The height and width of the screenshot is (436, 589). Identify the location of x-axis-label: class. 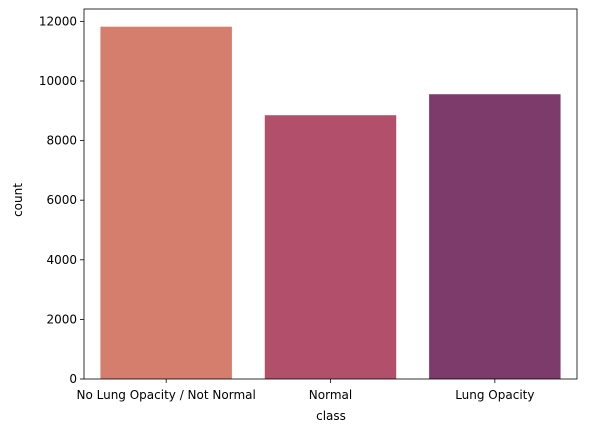
(331, 416).